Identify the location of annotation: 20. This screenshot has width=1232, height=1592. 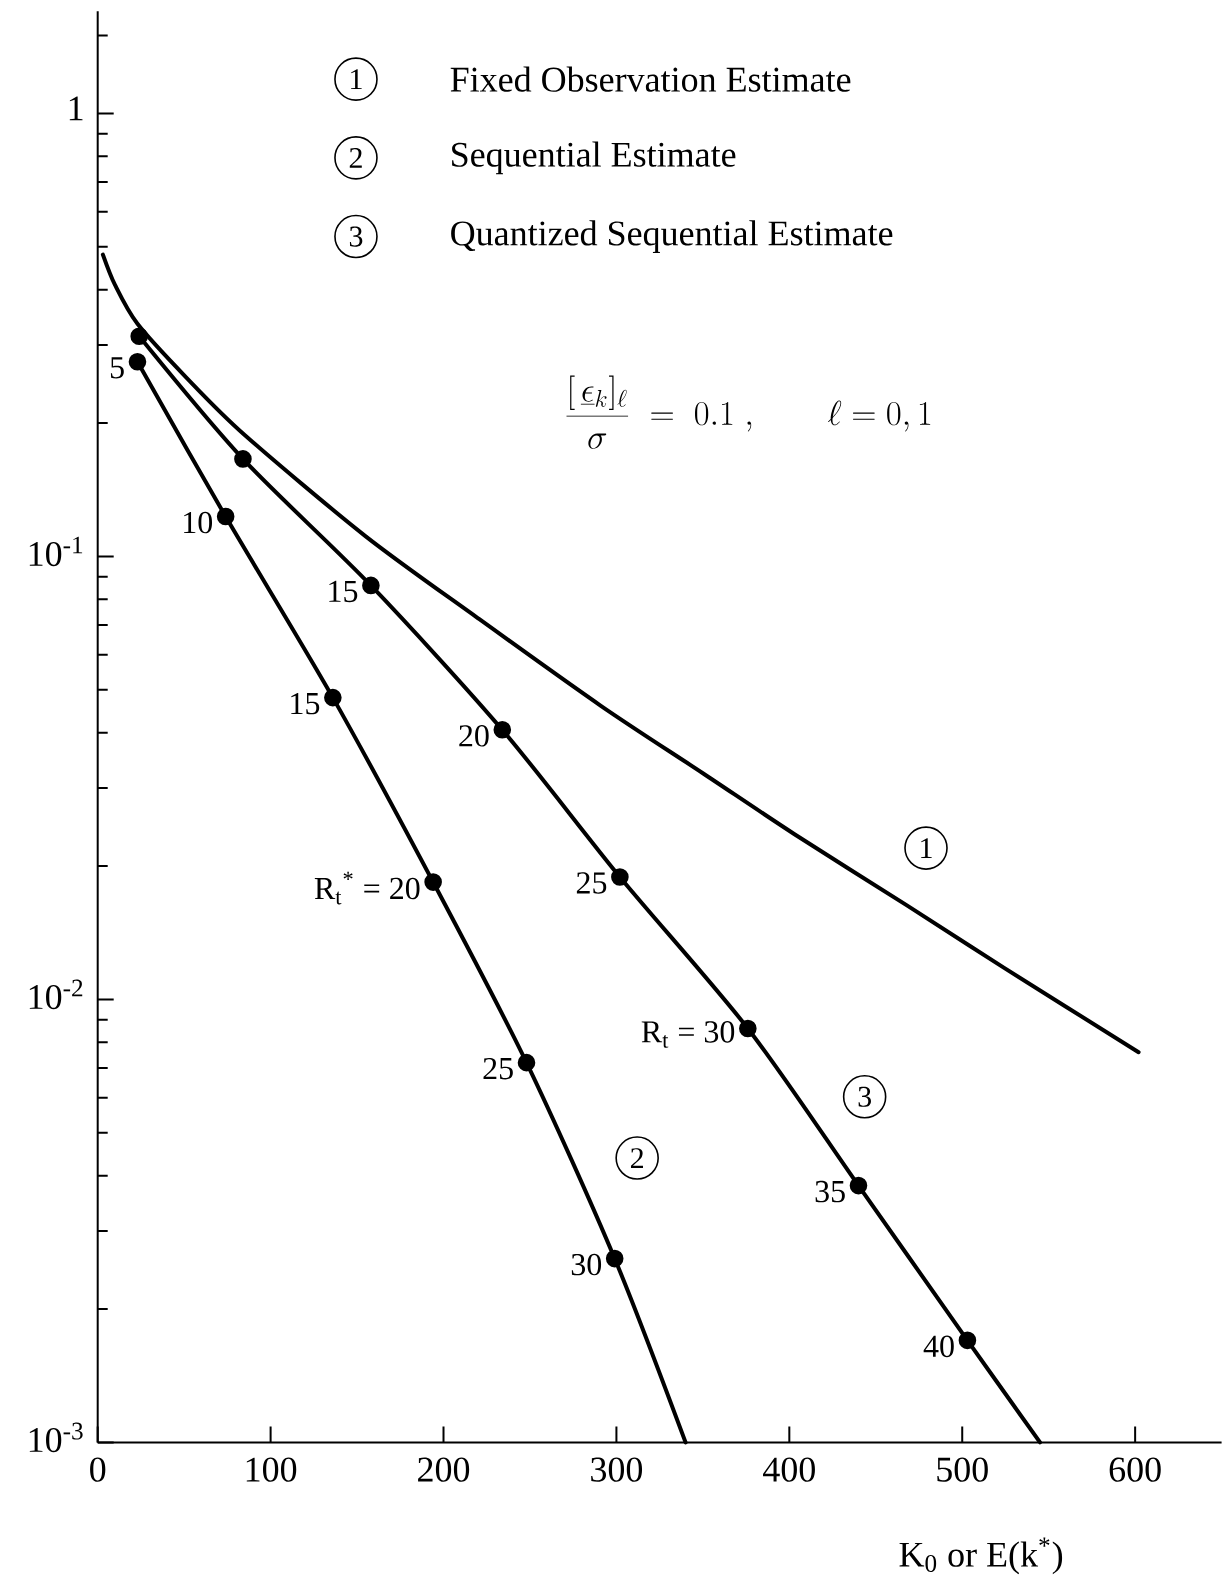
(474, 736).